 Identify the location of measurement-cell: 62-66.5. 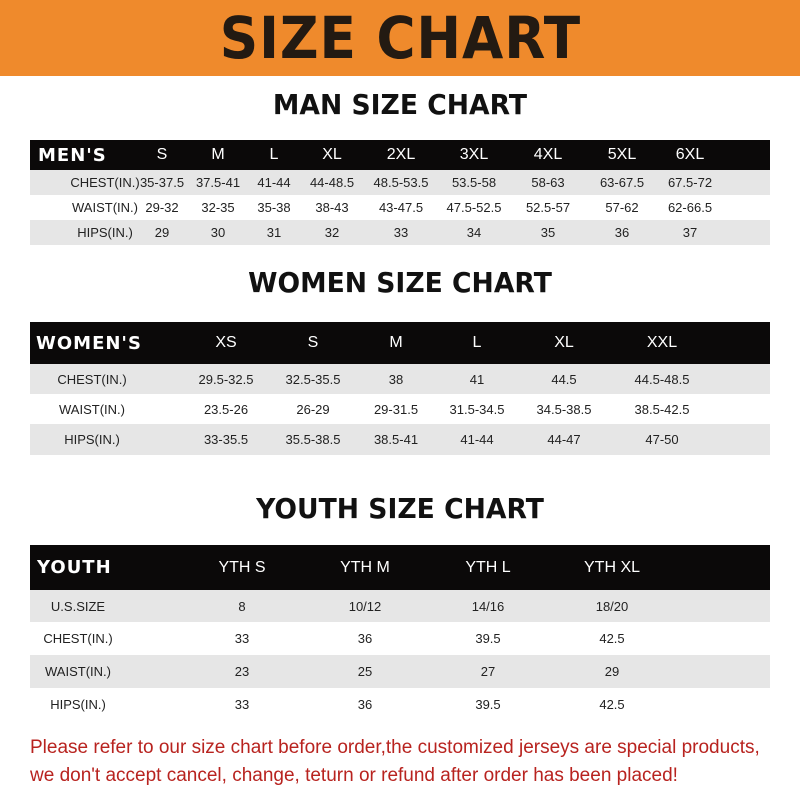
(690, 207).